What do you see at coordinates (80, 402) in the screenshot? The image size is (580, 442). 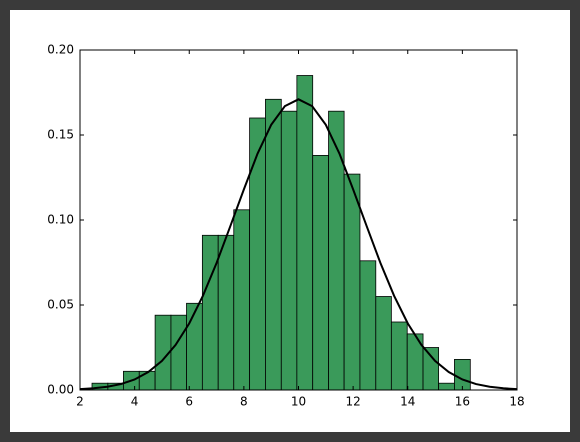 I see `x-tick-label: 2` at bounding box center [80, 402].